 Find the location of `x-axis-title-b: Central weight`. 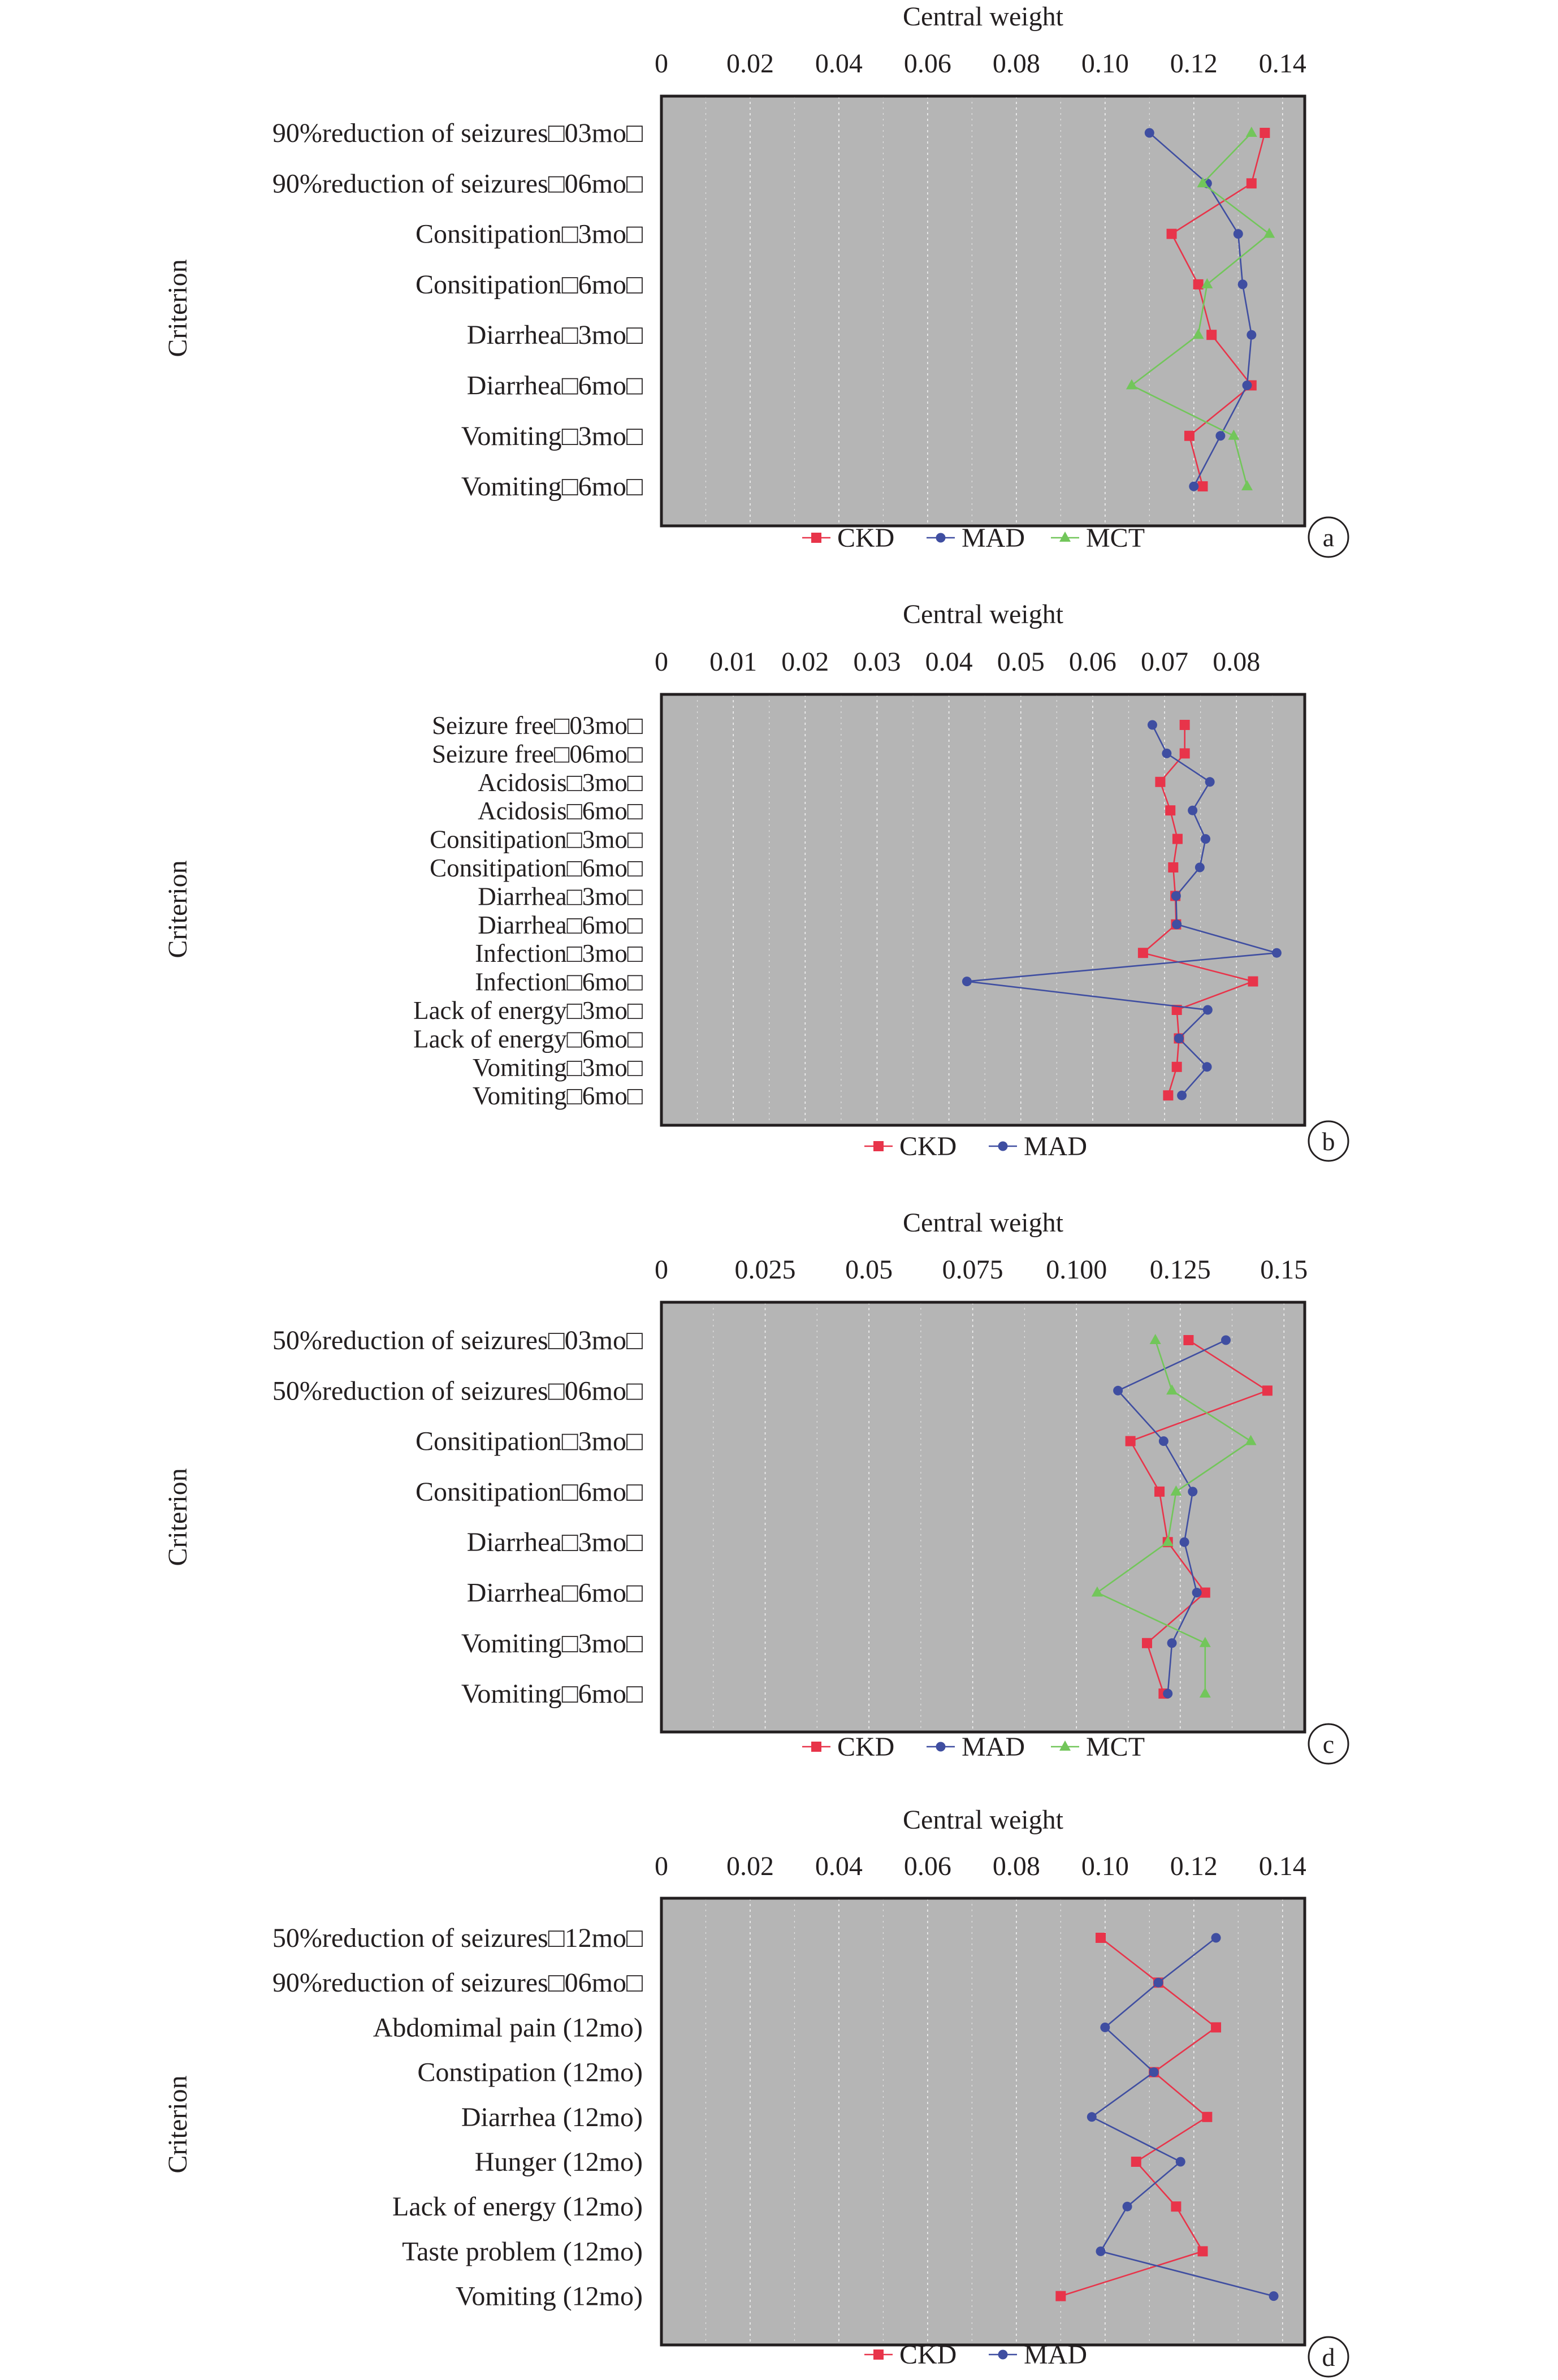

x-axis-title-b: Central weight is located at coordinates (983, 614).